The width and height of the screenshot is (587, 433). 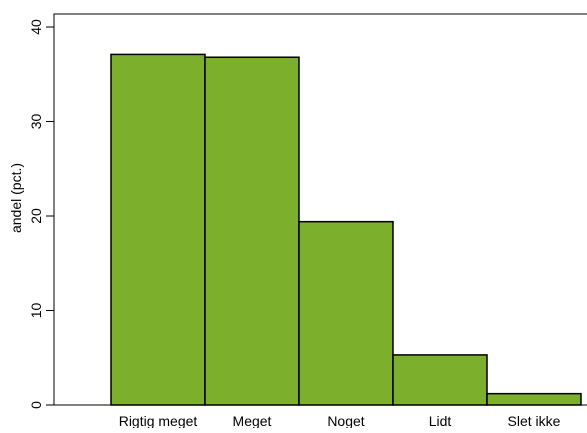 What do you see at coordinates (36, 216) in the screenshot?
I see `y-tick-label: 20` at bounding box center [36, 216].